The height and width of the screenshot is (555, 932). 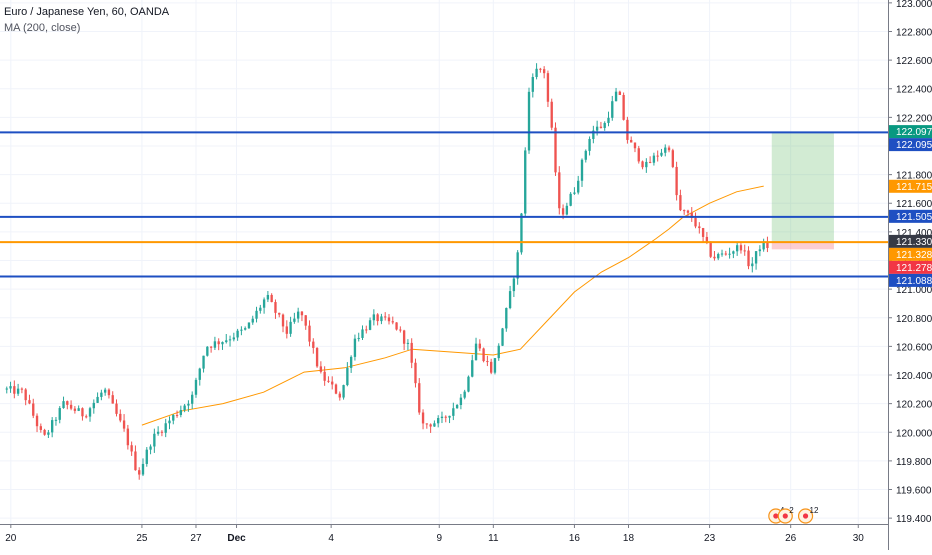 What do you see at coordinates (910, 254) in the screenshot?
I see `price-label-121-328: 121.328` at bounding box center [910, 254].